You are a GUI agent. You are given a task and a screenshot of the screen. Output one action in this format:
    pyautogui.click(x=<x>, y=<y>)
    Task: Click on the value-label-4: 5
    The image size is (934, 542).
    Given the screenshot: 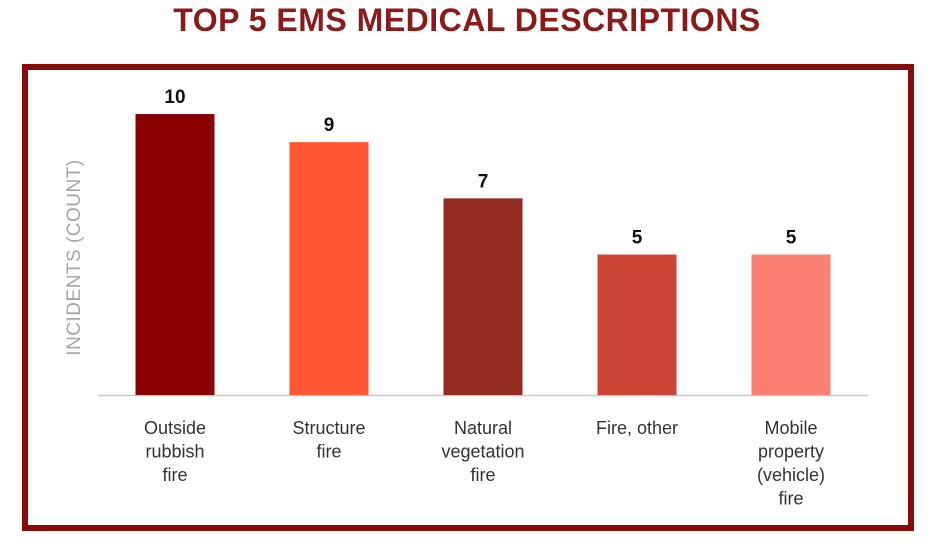 What is the action you would take?
    pyautogui.click(x=637, y=238)
    